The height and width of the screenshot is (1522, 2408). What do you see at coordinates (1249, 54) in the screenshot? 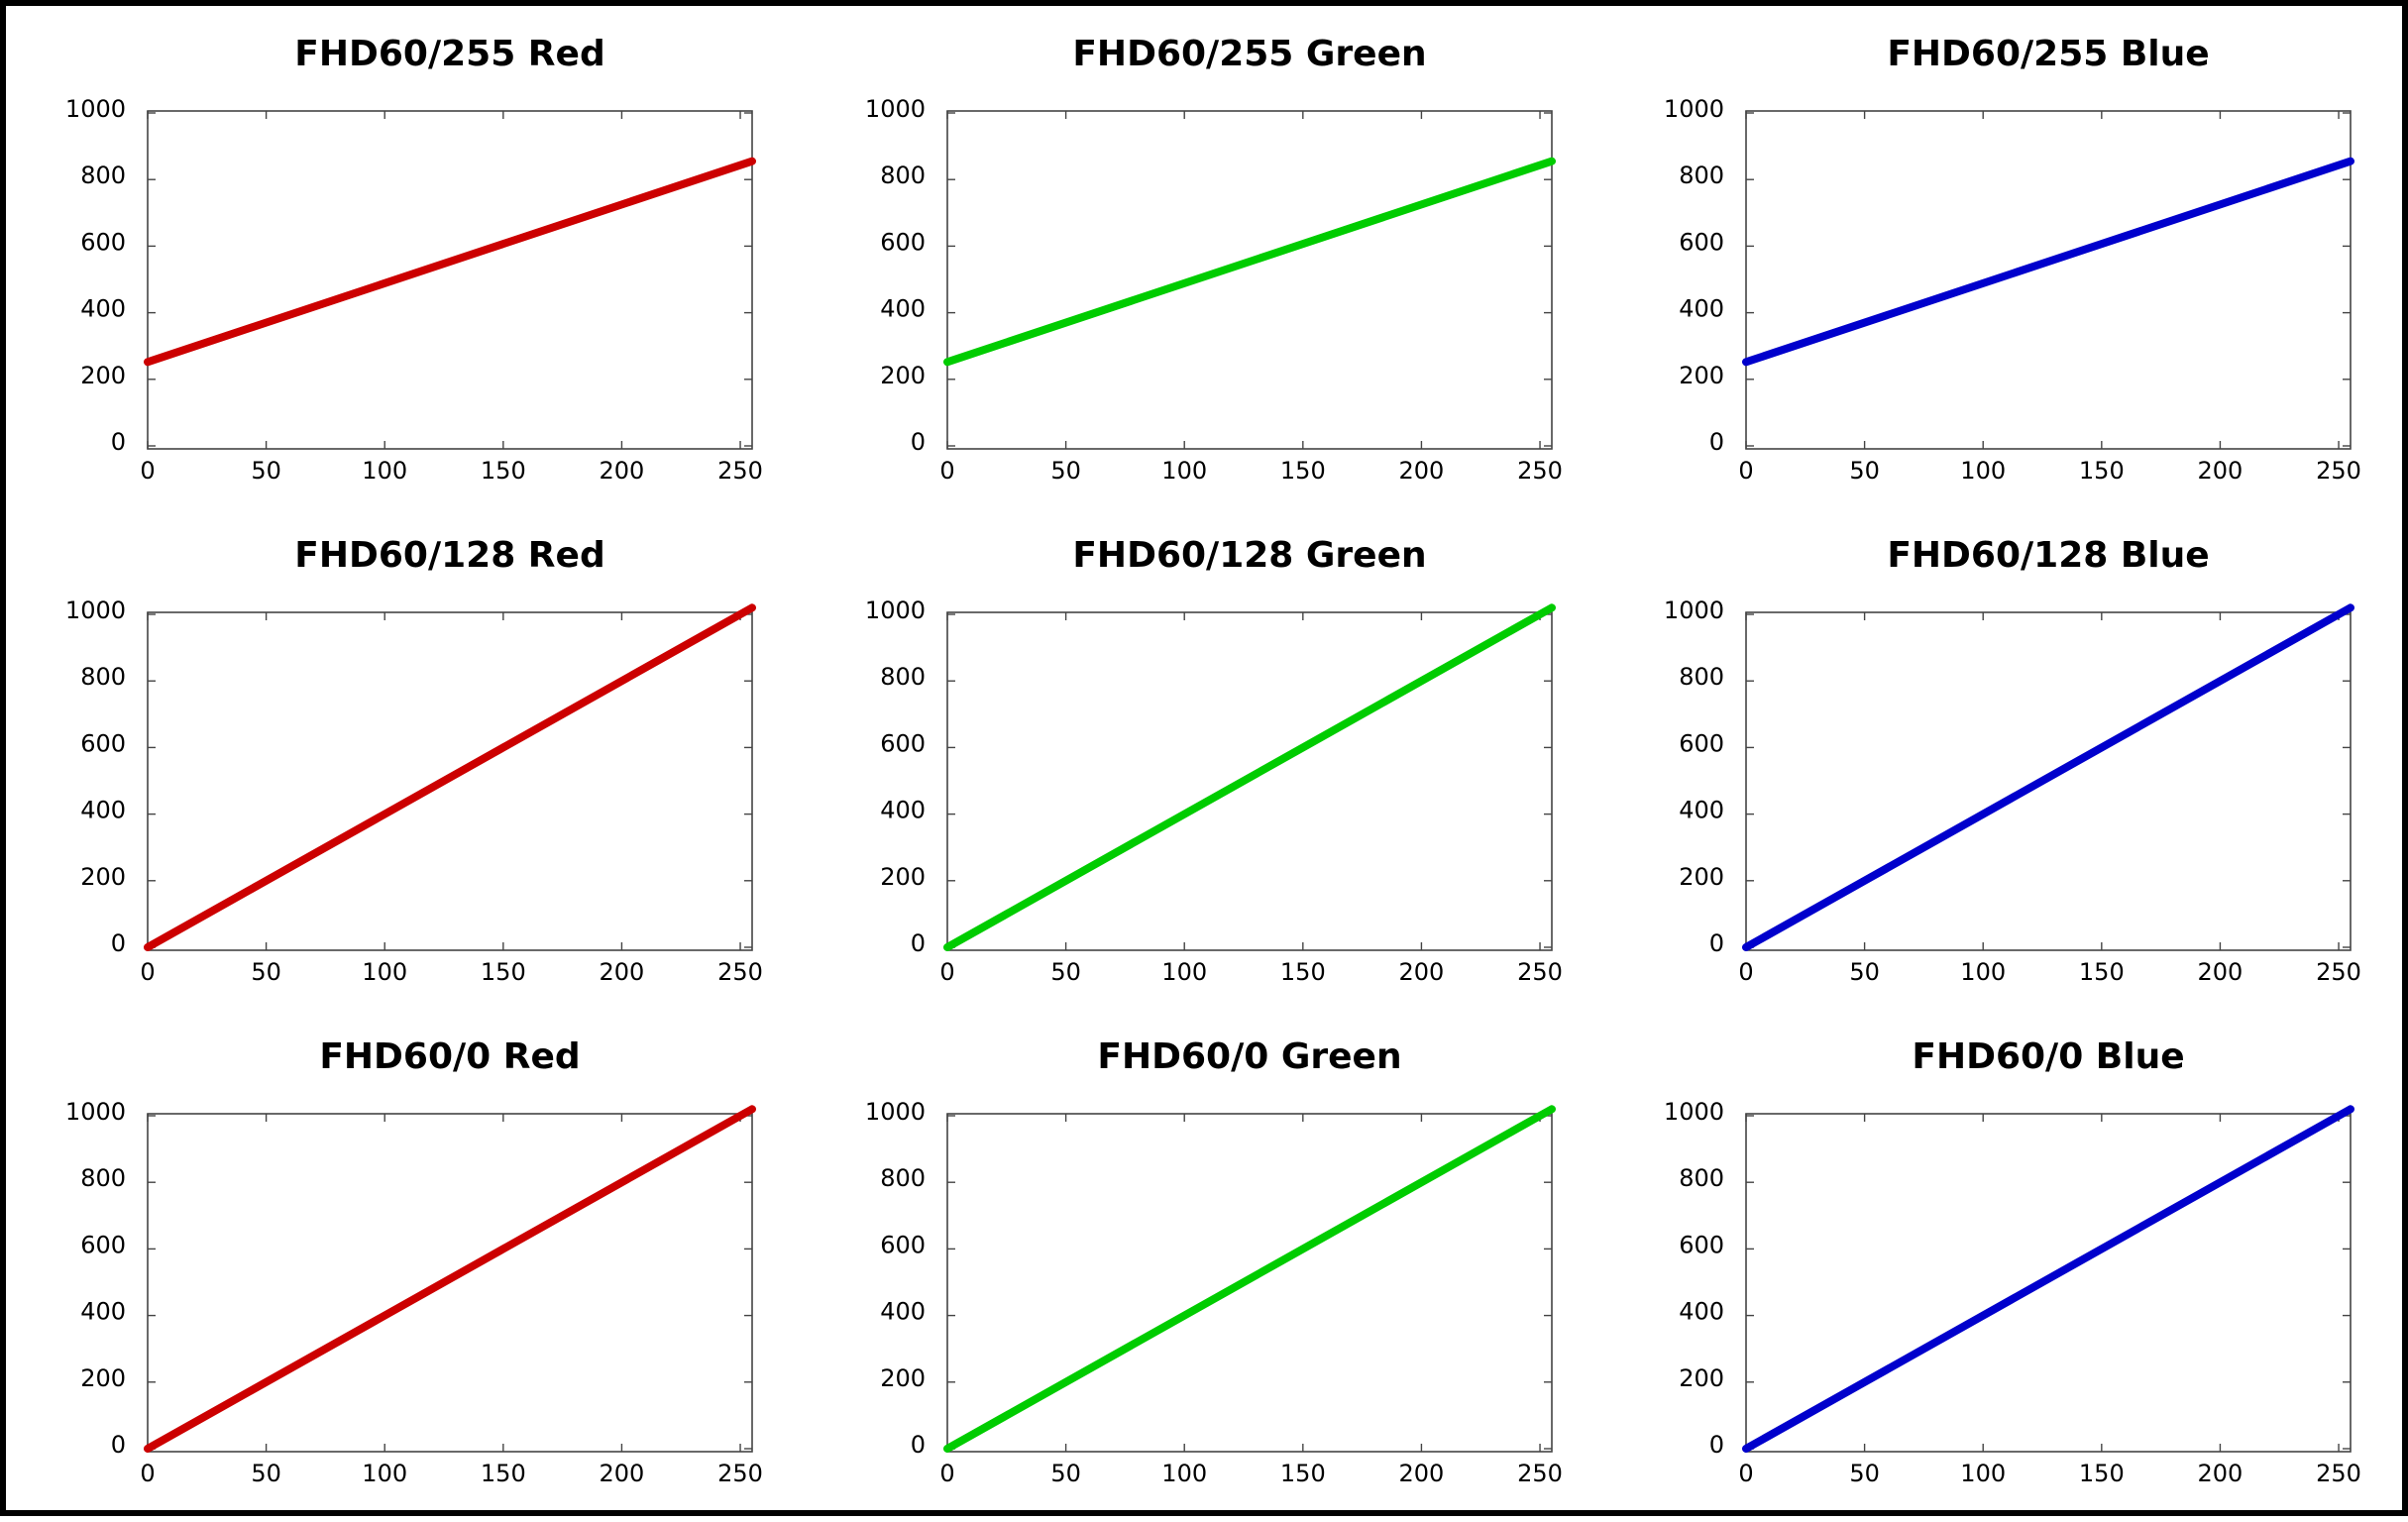
I see `chart-title: FHD60/255 Green` at bounding box center [1249, 54].